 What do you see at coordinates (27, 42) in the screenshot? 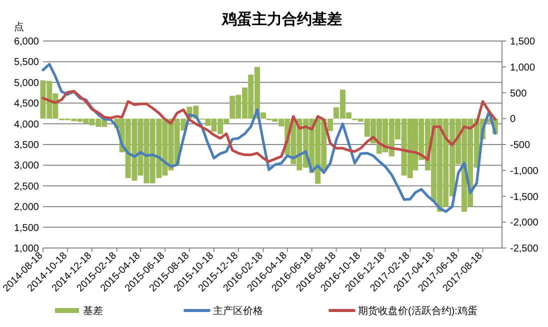
I see `y-tick-label: 6,000` at bounding box center [27, 42].